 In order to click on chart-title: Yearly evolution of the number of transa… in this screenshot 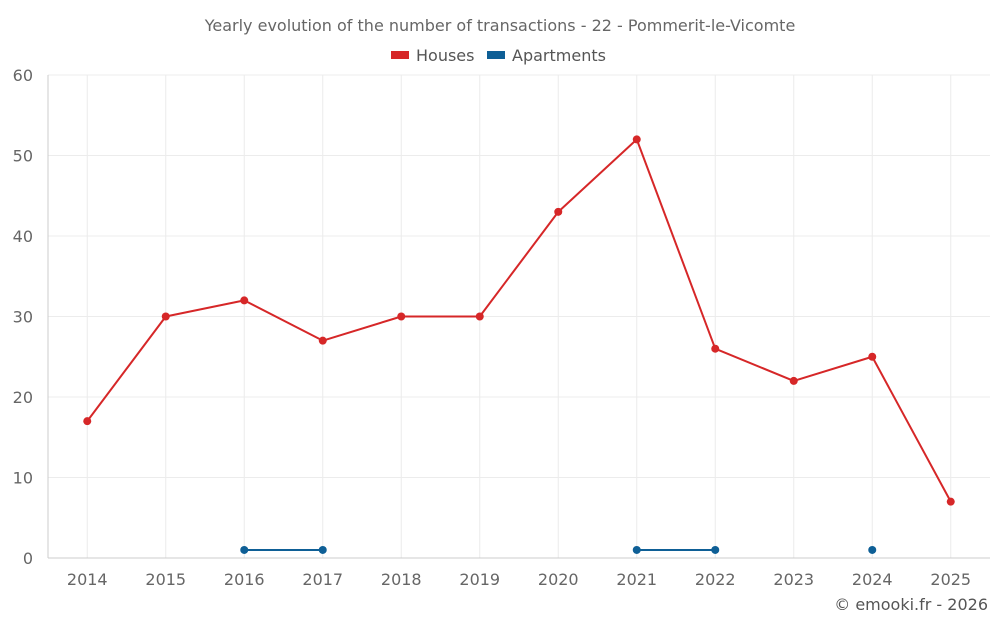, I will do `click(500, 25)`.